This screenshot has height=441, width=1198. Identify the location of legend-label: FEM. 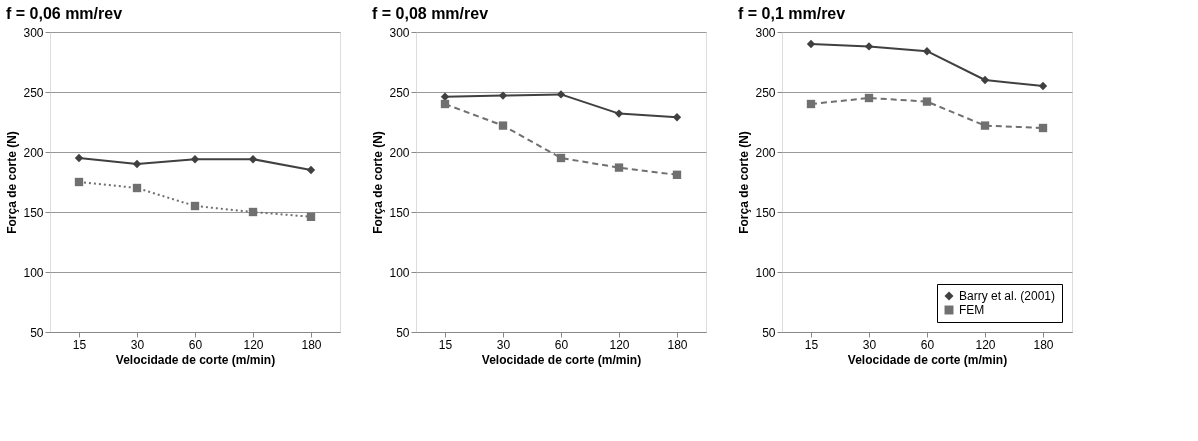
(972, 310).